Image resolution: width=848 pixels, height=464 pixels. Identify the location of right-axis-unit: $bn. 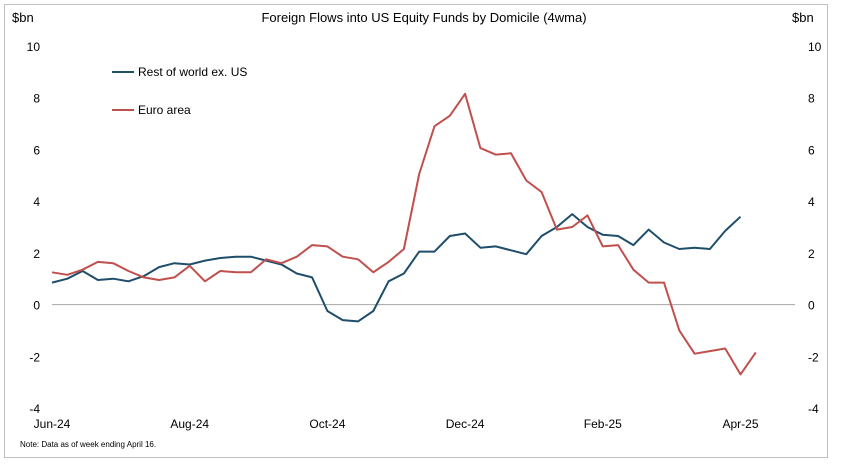
(803, 17).